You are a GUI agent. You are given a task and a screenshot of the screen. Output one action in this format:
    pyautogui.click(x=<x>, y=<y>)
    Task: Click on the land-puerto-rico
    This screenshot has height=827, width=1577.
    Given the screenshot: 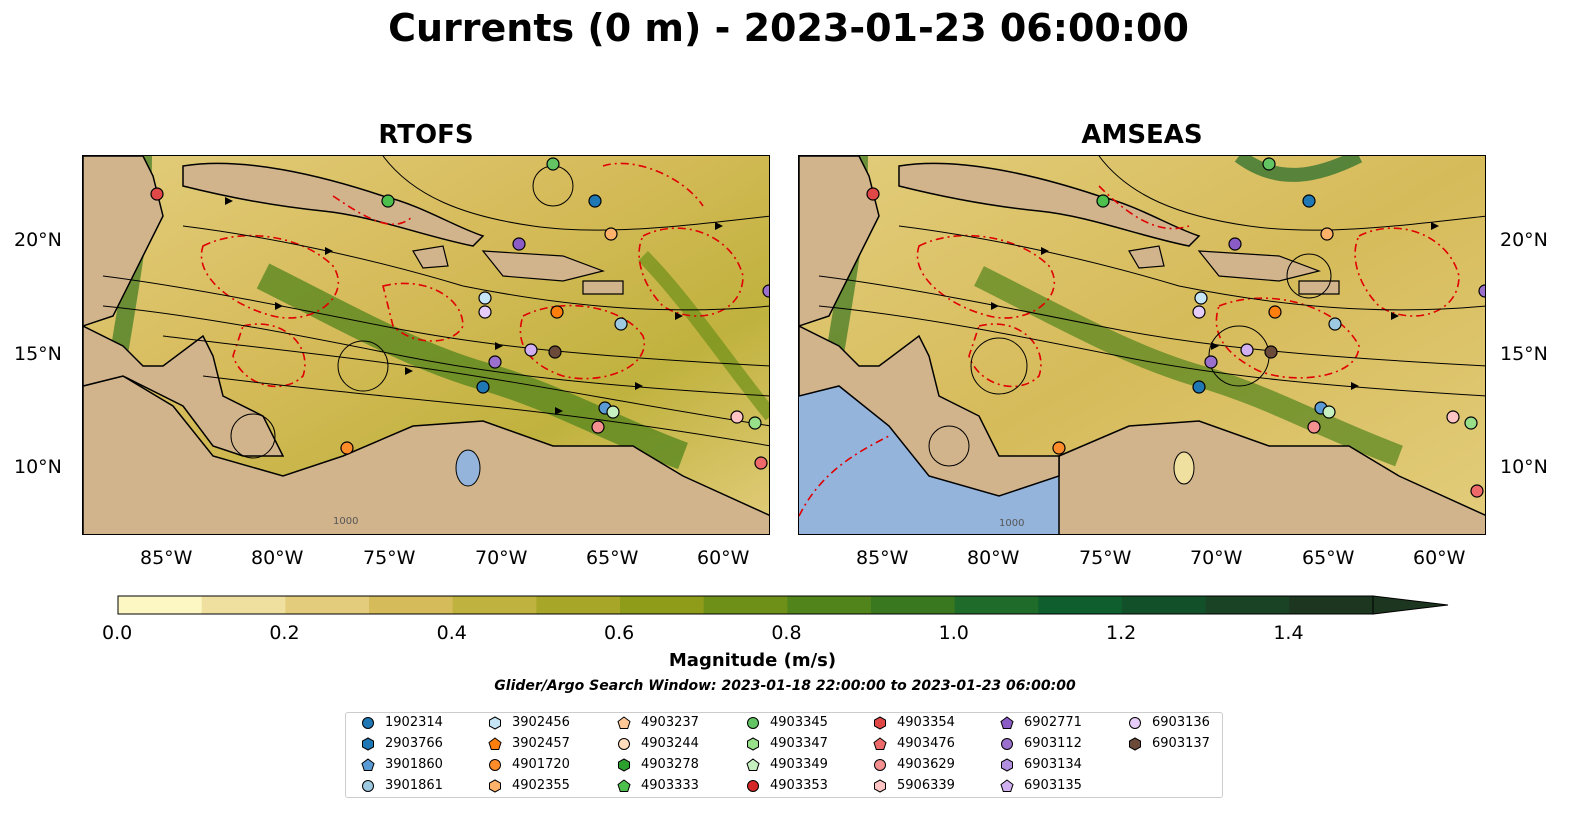 What is the action you would take?
    pyautogui.click(x=603, y=287)
    